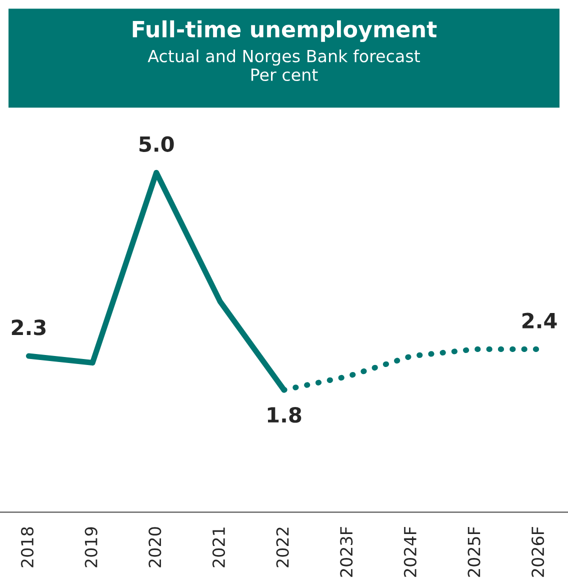 The height and width of the screenshot is (582, 568). What do you see at coordinates (285, 414) in the screenshot?
I see `data-label: 1.8` at bounding box center [285, 414].